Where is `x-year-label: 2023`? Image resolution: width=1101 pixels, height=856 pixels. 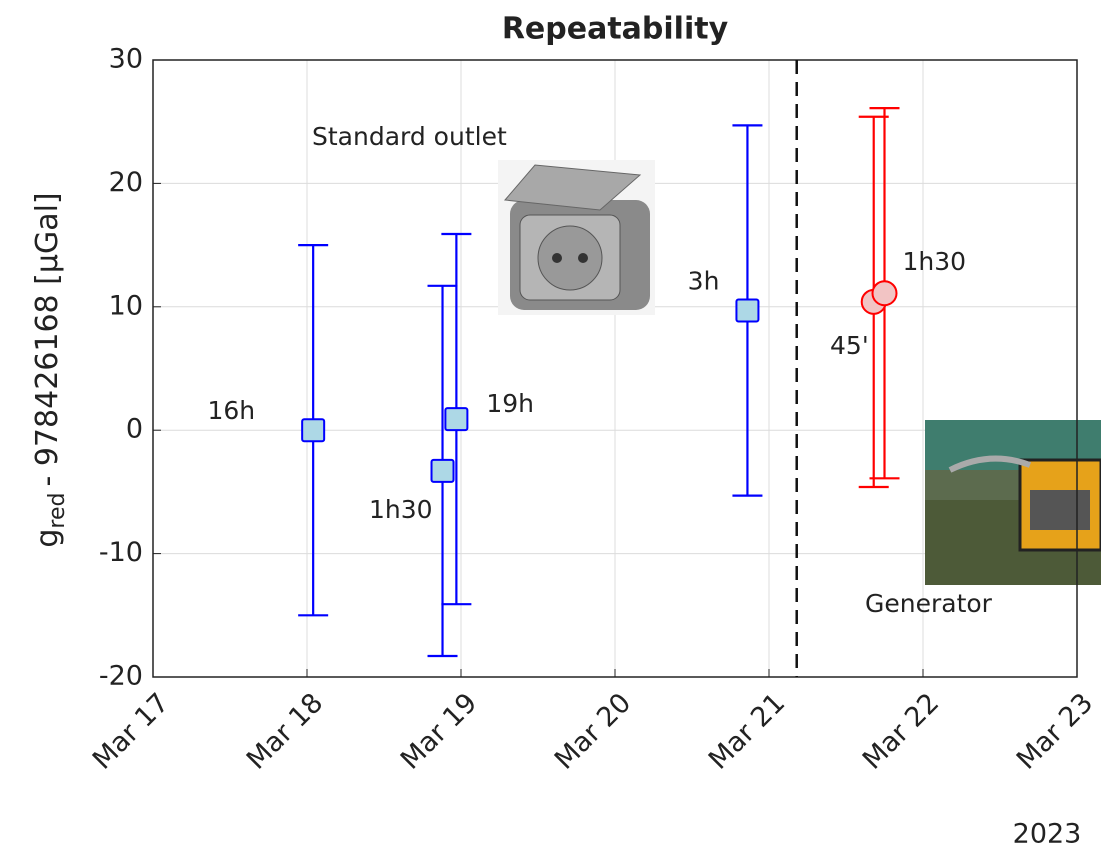
x-year-label: 2023 is located at coordinates (1047, 834).